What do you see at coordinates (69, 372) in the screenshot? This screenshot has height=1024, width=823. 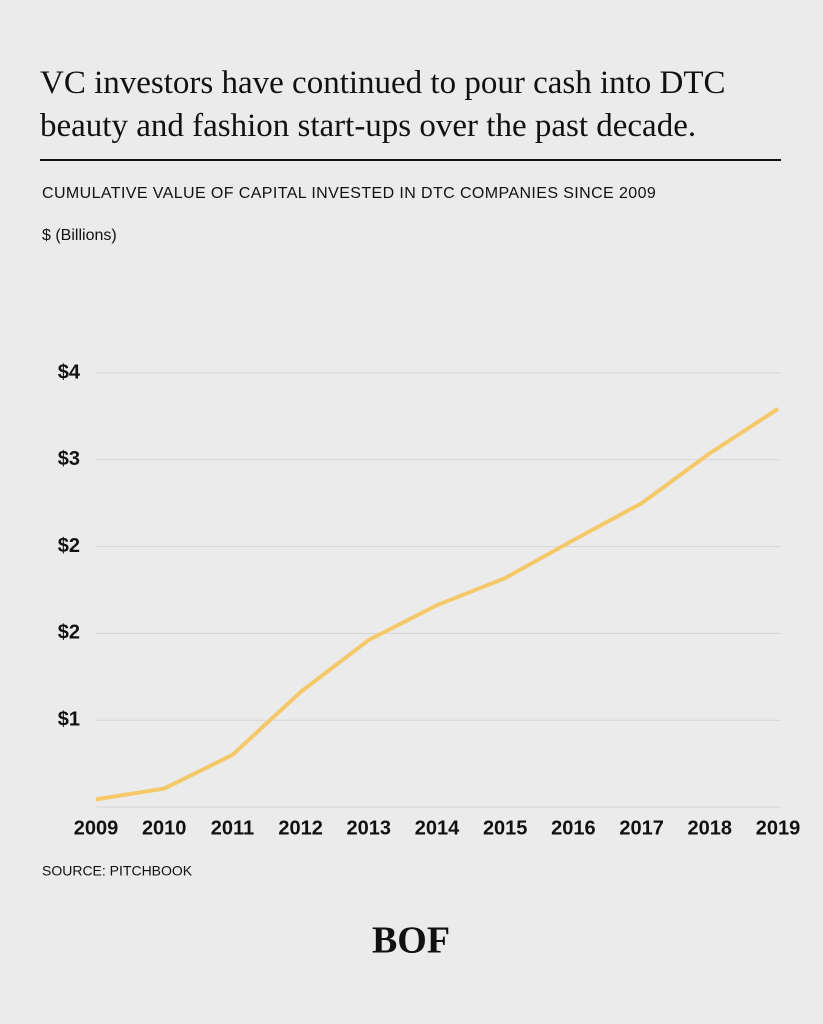 I see `y-tick-label: $4` at bounding box center [69, 372].